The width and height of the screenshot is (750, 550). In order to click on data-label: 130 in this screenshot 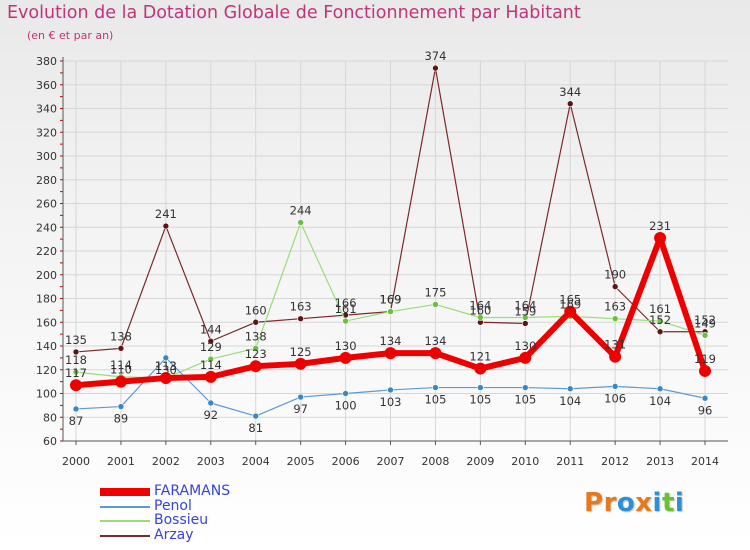, I will do `click(525, 346)`.